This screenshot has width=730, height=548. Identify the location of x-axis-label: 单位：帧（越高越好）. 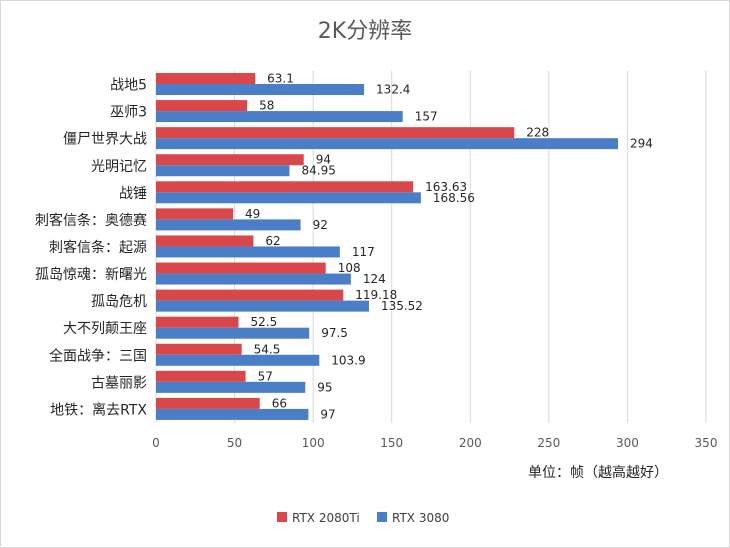
(598, 472).